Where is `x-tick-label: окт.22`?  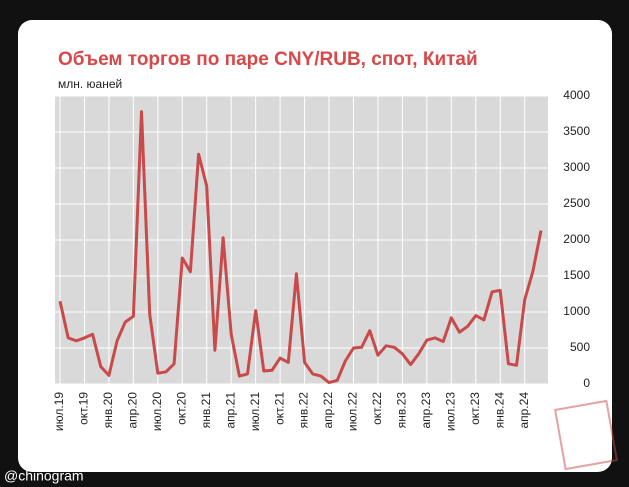
x-tick-label: окт.22 is located at coordinates (377, 408).